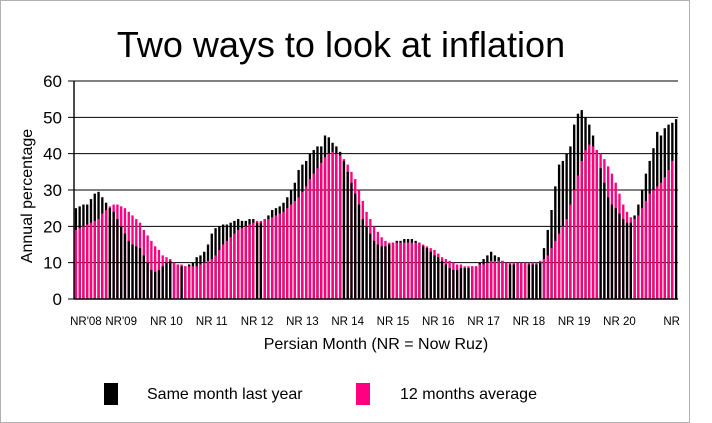 The image size is (712, 423). Describe the element at coordinates (52, 117) in the screenshot. I see `y-tick-label: 50` at that location.